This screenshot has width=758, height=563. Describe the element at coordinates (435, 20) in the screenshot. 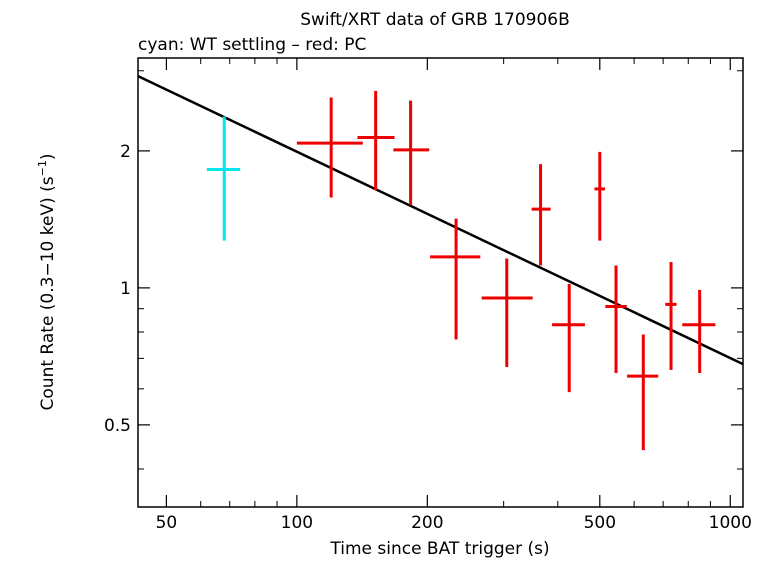

I see `chart-title: Swift/XRT data of GRB 170906B` at that location.